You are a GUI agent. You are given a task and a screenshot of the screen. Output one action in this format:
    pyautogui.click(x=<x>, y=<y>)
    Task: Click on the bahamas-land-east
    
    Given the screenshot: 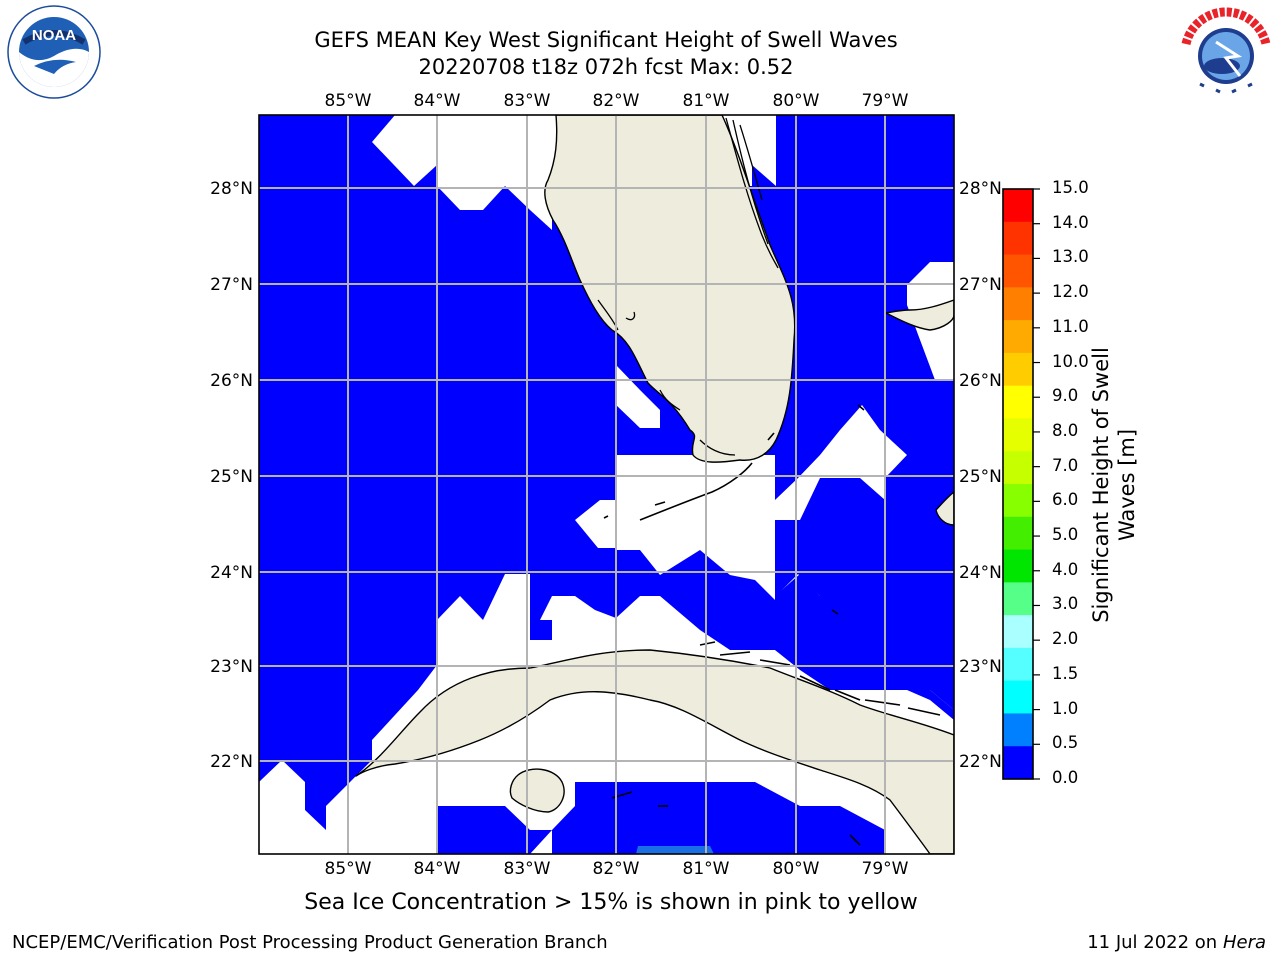 What is the action you would take?
    pyautogui.click(x=944, y=508)
    